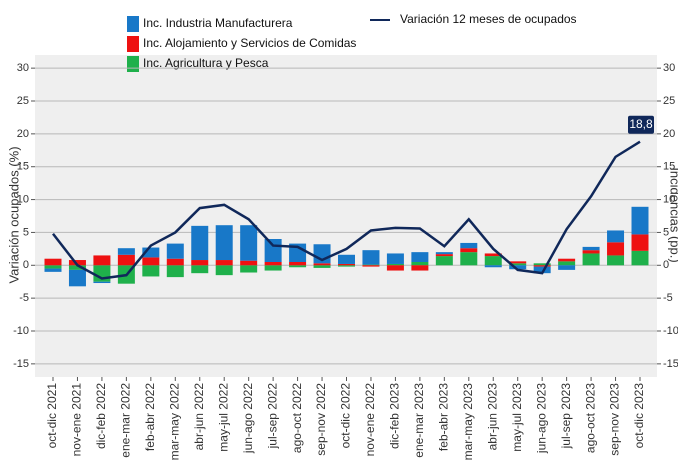 Image resolution: width=678 pixels, height=475 pixels. Describe the element at coordinates (669, 101) in the screenshot. I see `y2-tick-label: 25` at that location.